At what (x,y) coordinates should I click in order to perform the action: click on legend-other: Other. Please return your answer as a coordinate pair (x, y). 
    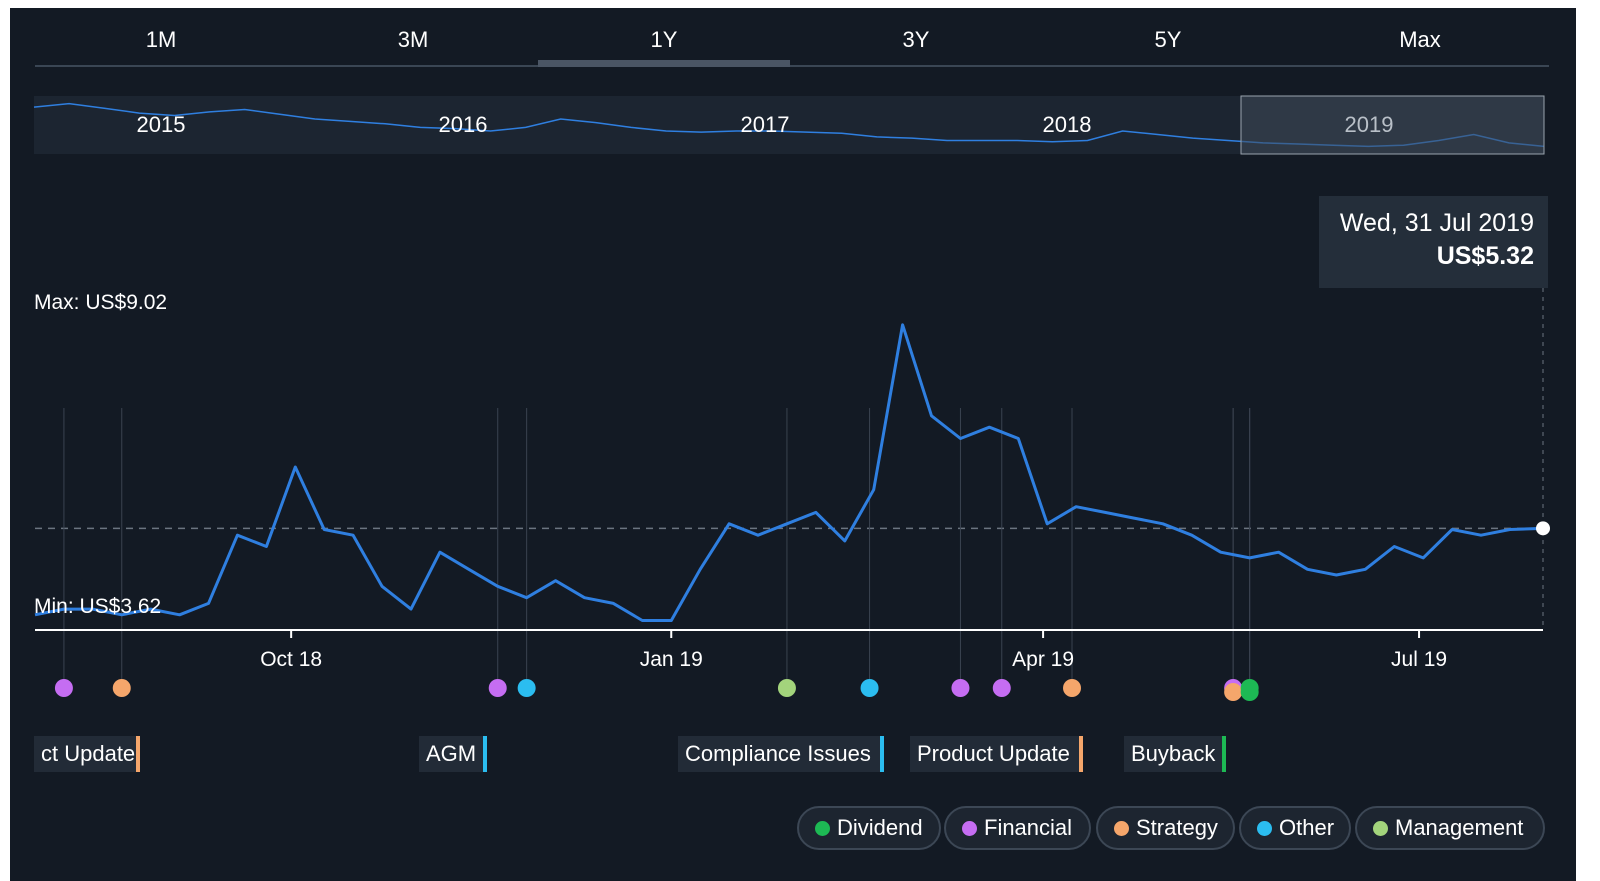
    Looking at the image, I should click on (1295, 828).